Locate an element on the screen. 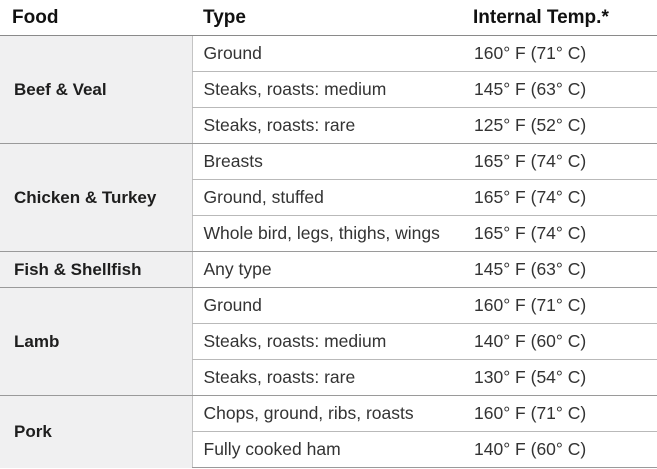 The image size is (657, 469). type-cell: Ground, stuffed is located at coordinates (326, 197).